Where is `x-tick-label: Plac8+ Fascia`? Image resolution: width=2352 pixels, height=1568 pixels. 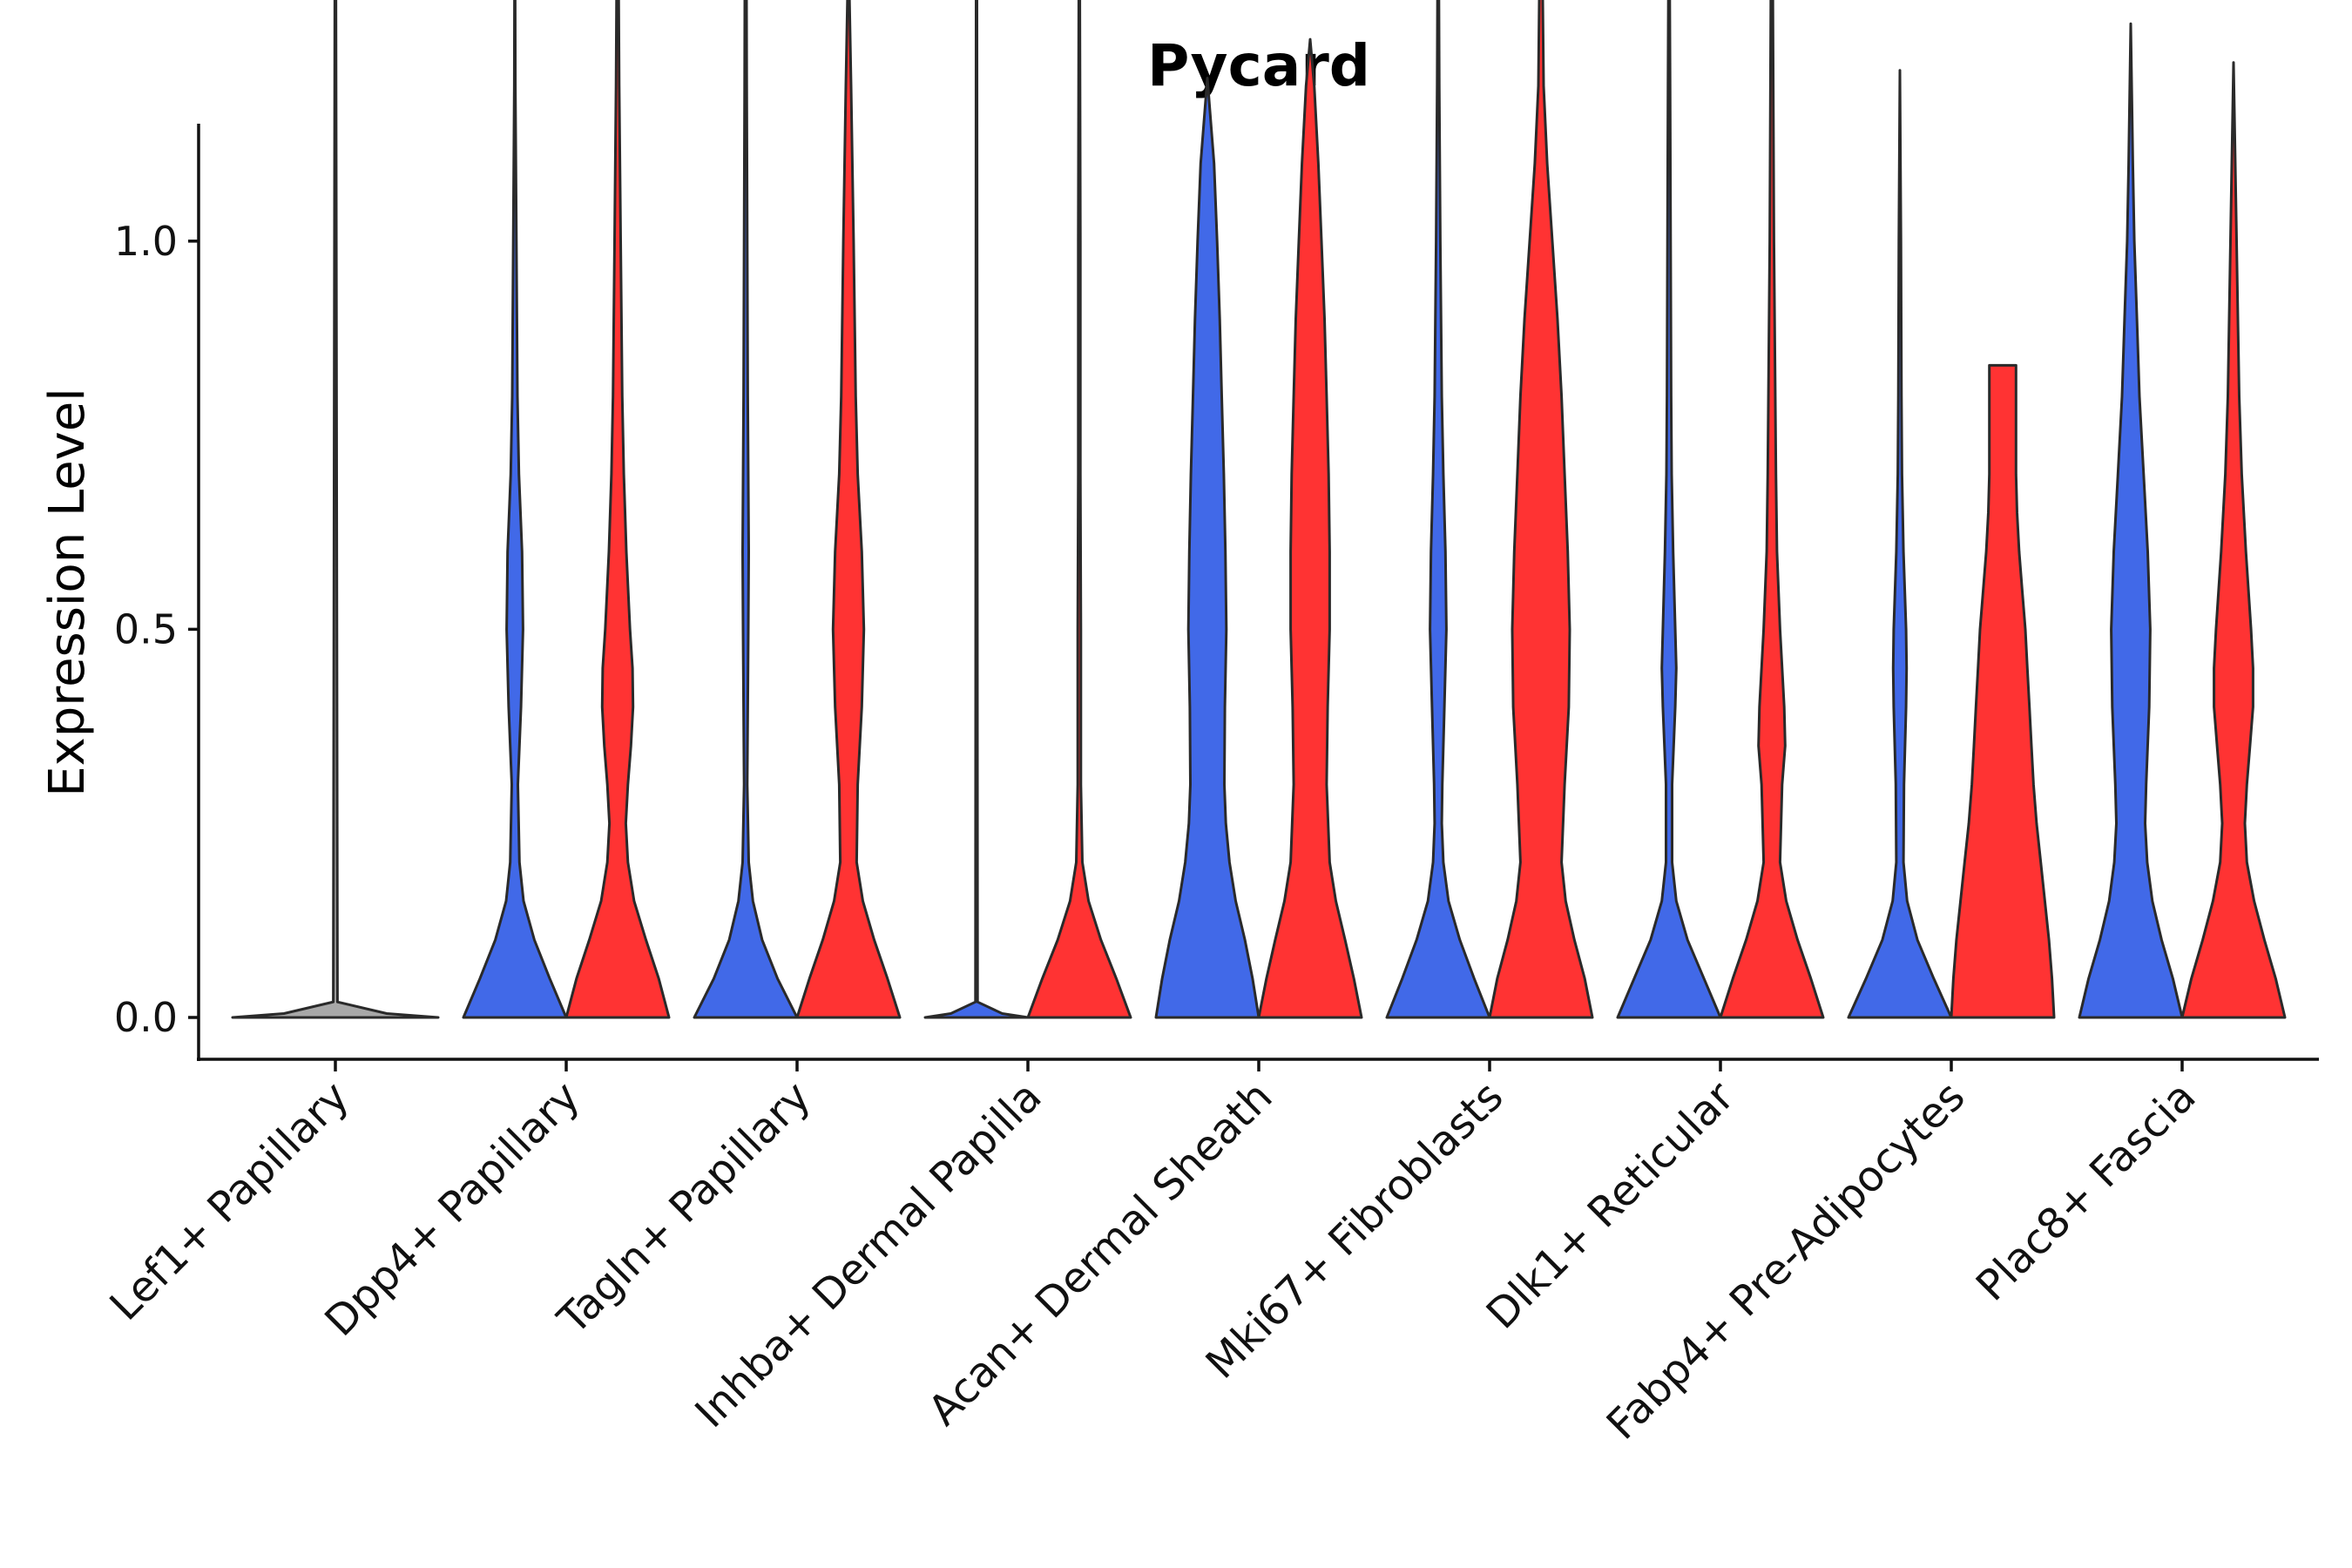
x-tick-label: Plac8+ Fascia is located at coordinates (2086, 1191).